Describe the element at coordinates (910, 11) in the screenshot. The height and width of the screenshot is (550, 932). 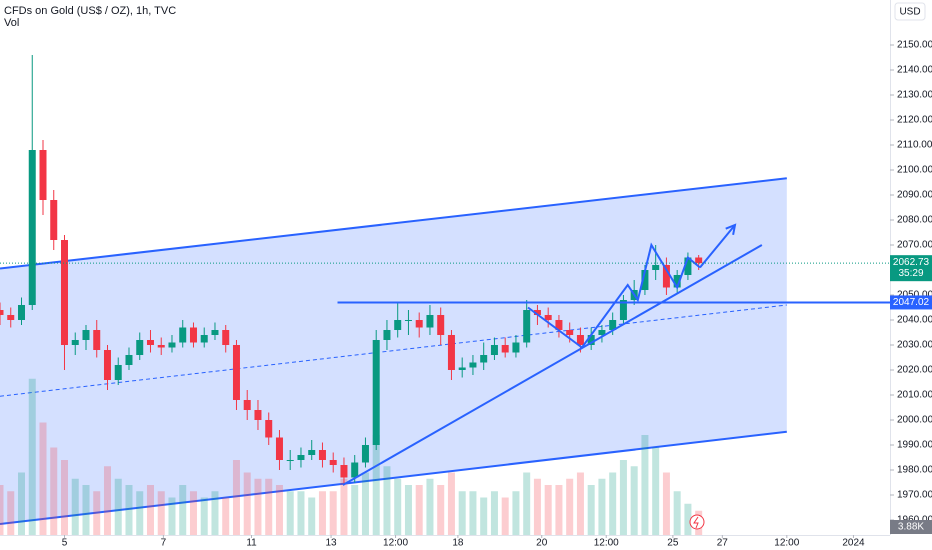
I see `currency-box` at that location.